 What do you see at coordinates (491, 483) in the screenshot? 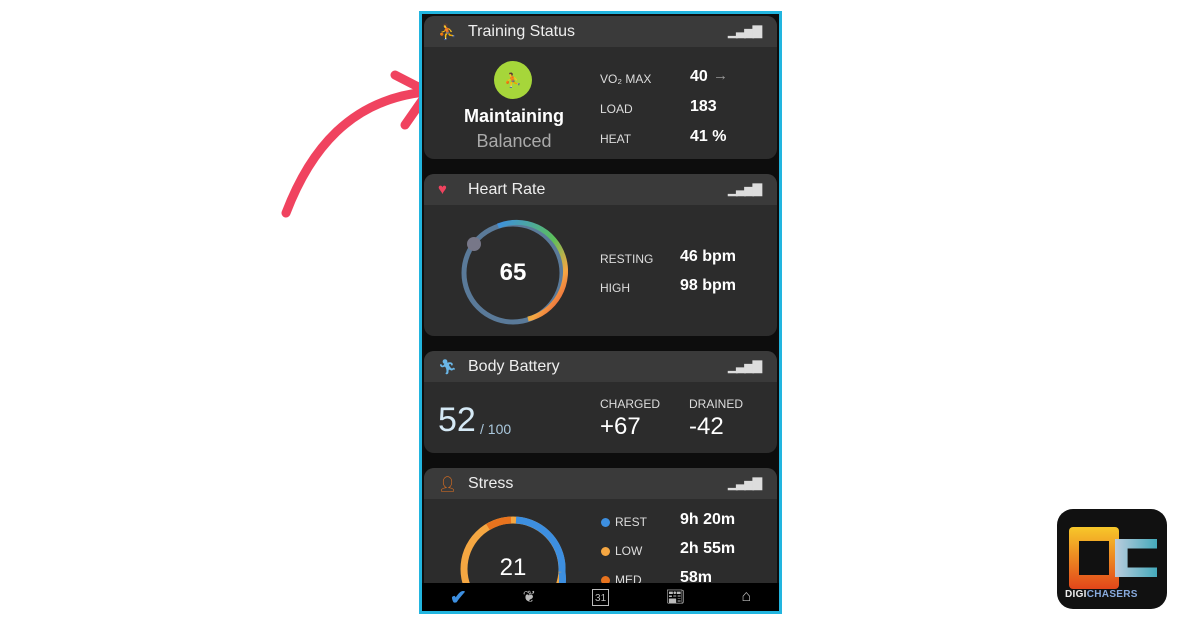
I see `card-title: Stress` at bounding box center [491, 483].